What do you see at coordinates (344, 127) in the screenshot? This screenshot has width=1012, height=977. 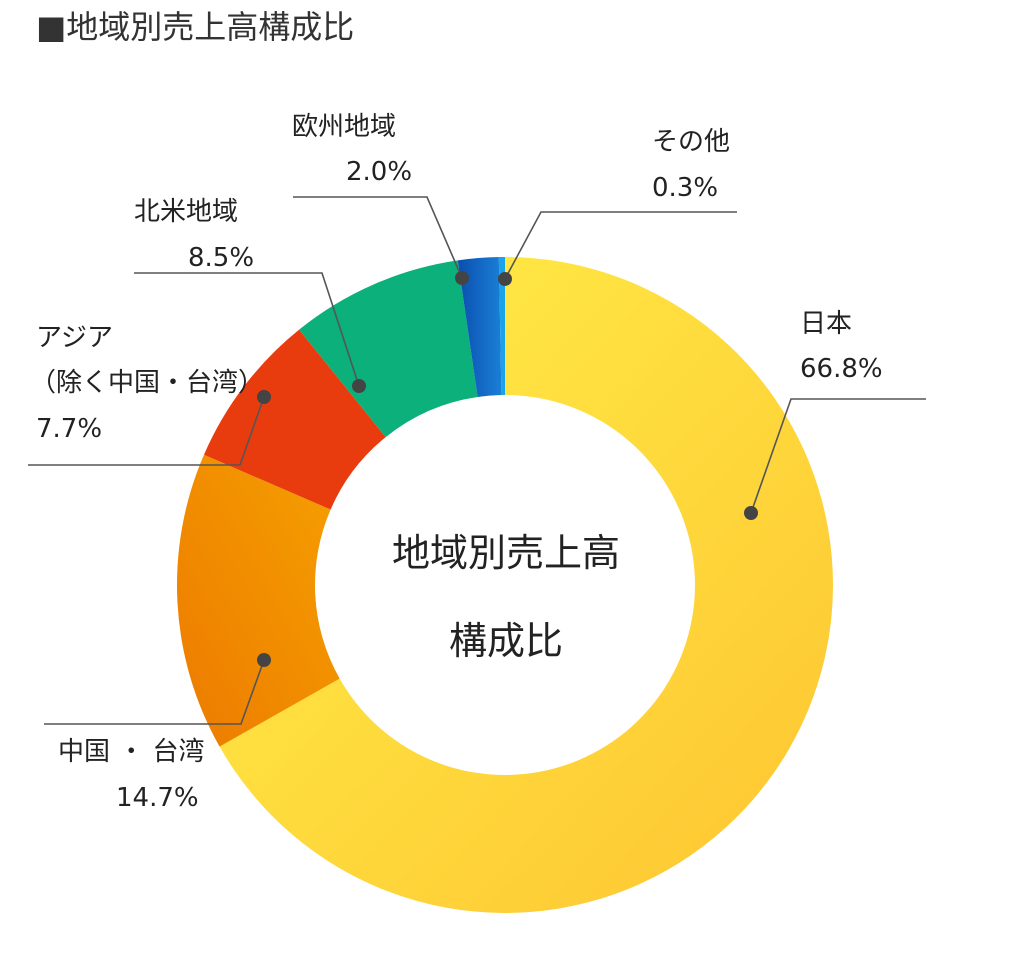 I see `label-europe-name: 欧州地域` at bounding box center [344, 127].